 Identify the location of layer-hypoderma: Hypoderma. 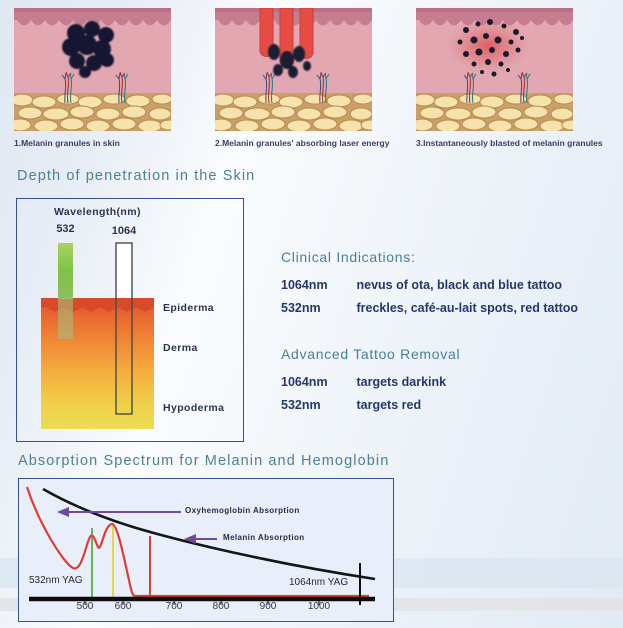
(194, 408).